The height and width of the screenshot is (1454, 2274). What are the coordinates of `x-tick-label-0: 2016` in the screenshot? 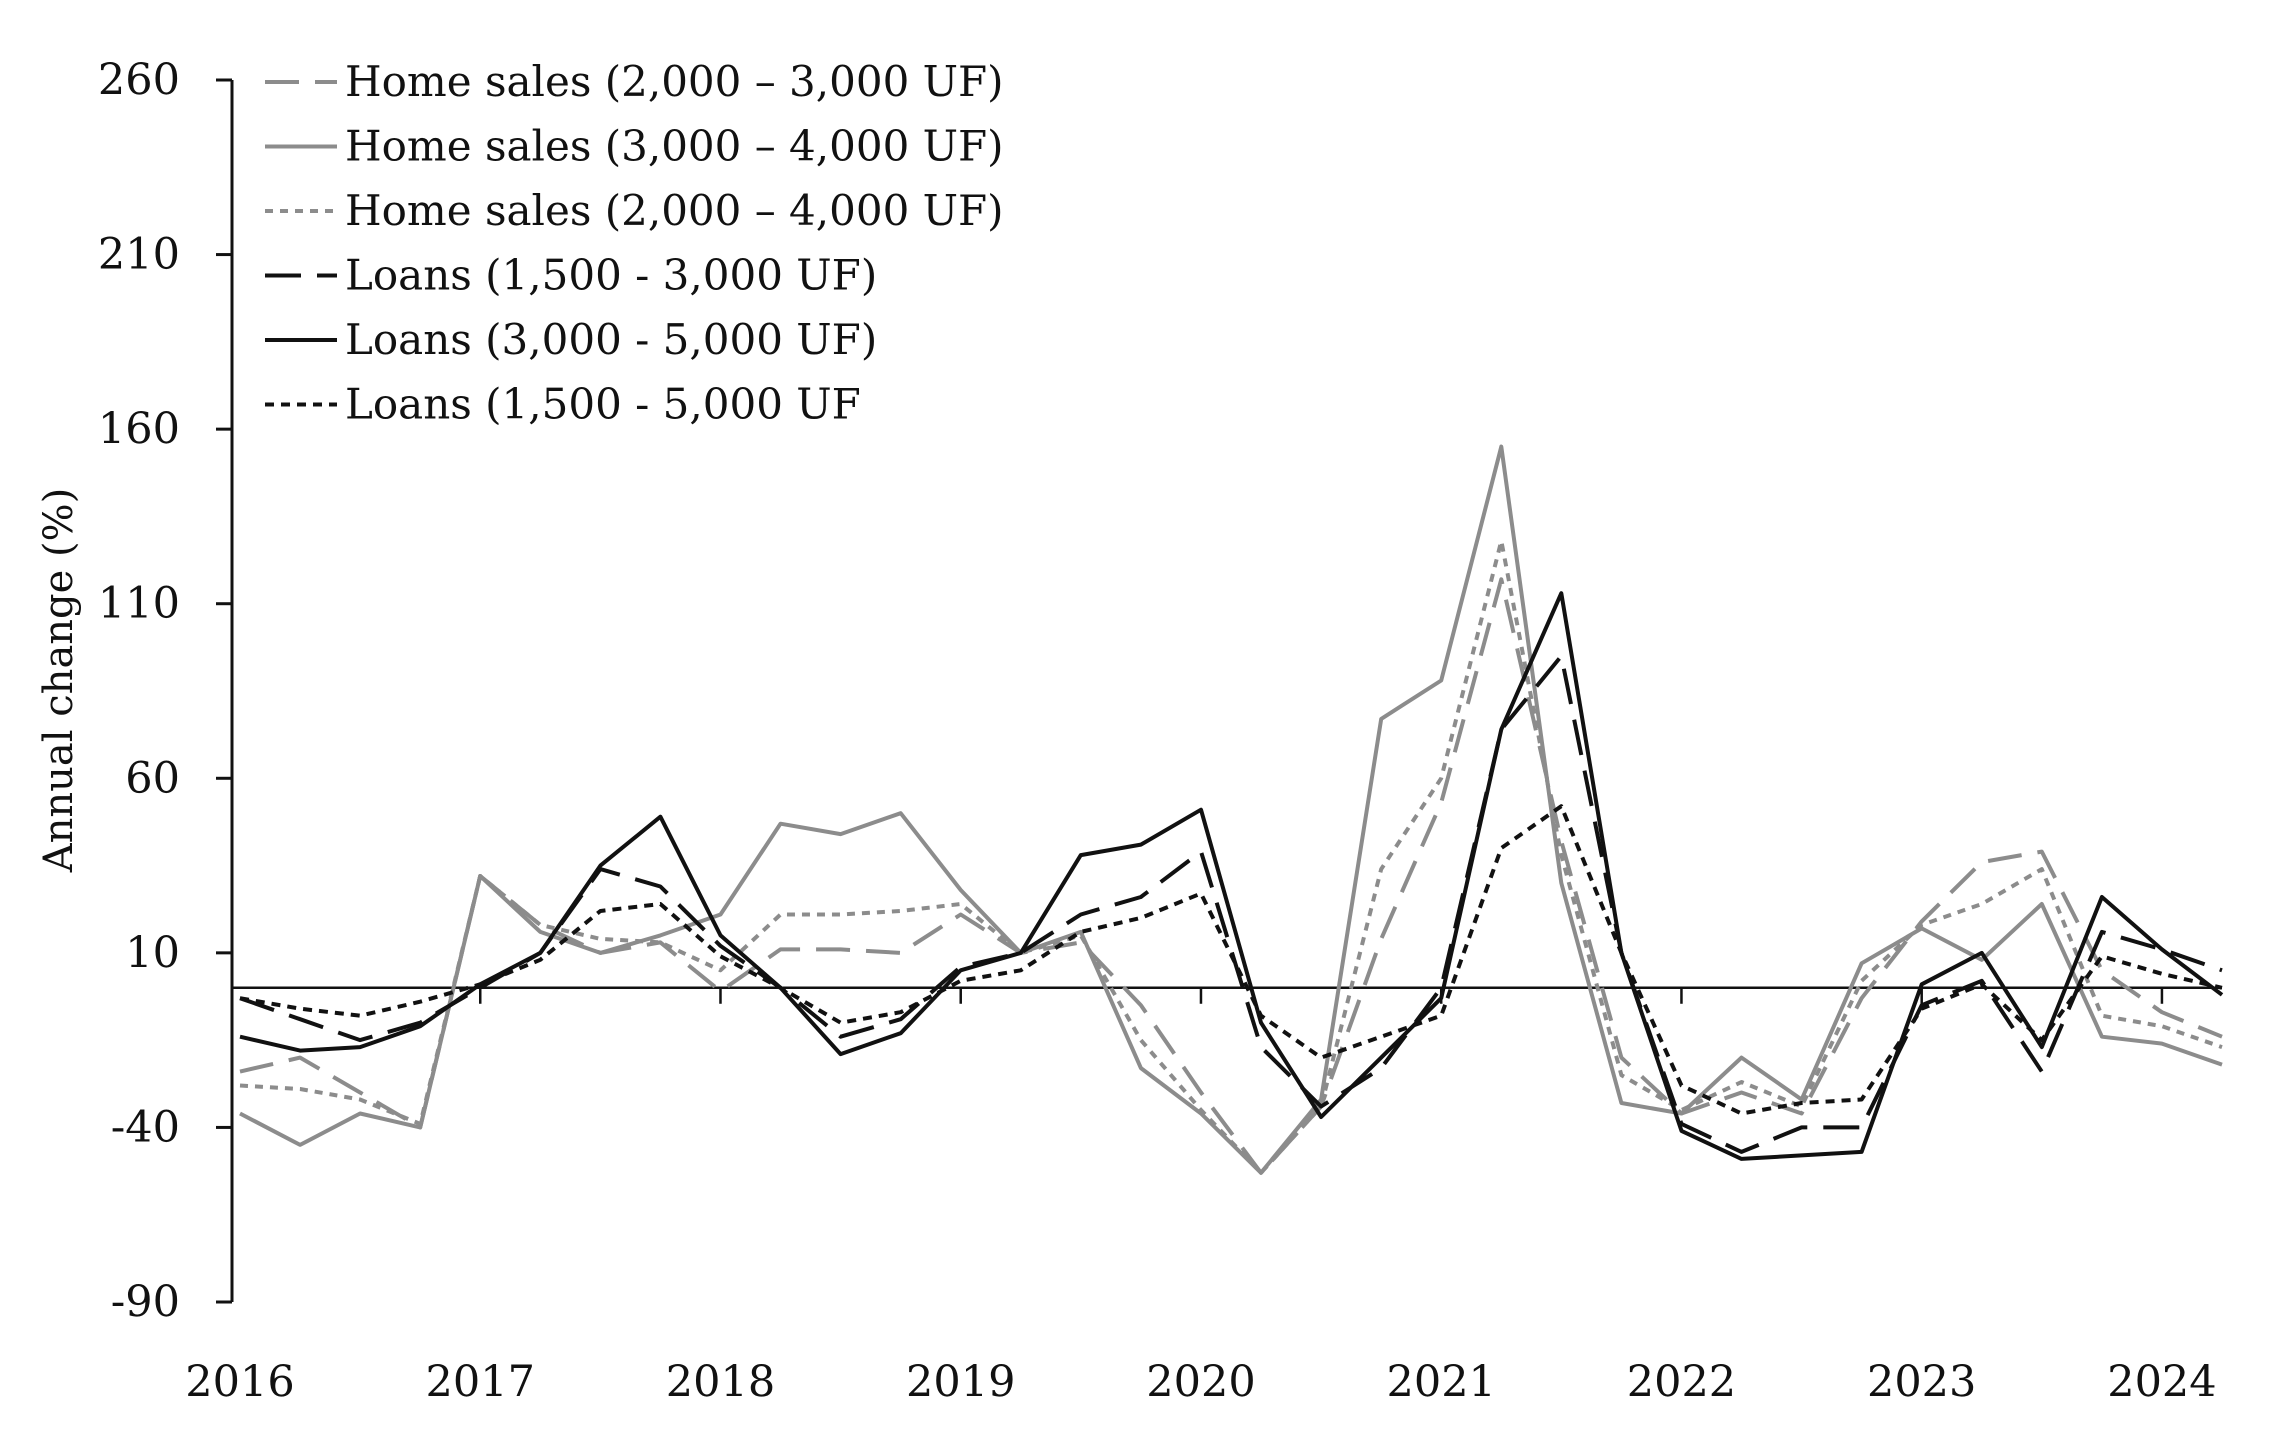 It's located at (239, 1382).